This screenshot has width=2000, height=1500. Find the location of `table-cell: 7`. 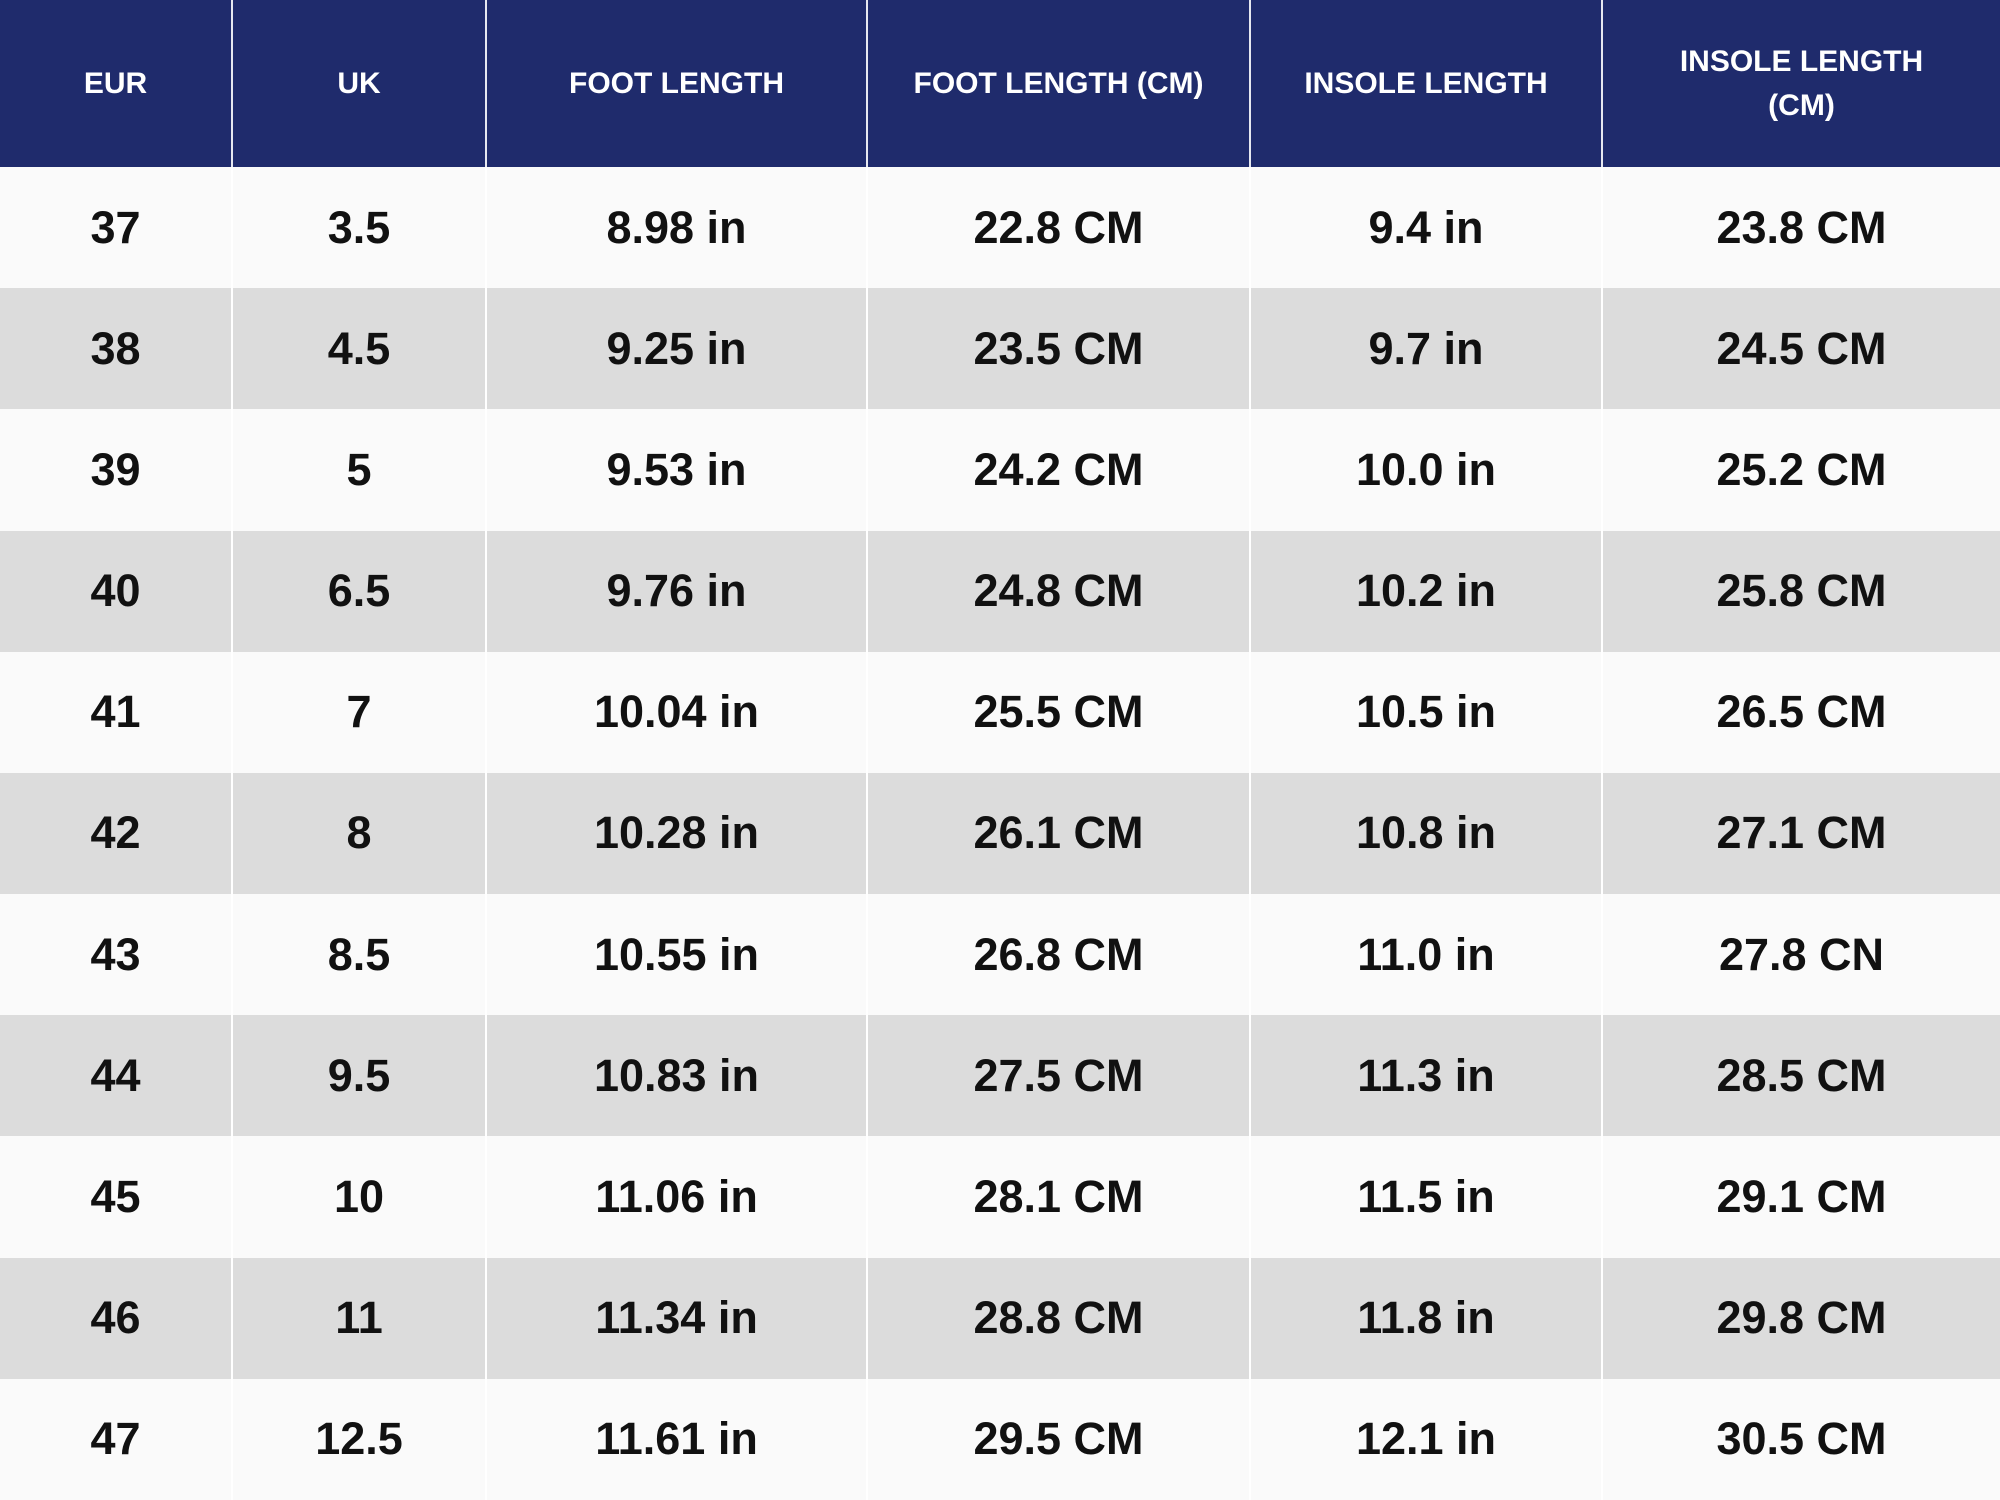

table-cell: 7 is located at coordinates (358, 712).